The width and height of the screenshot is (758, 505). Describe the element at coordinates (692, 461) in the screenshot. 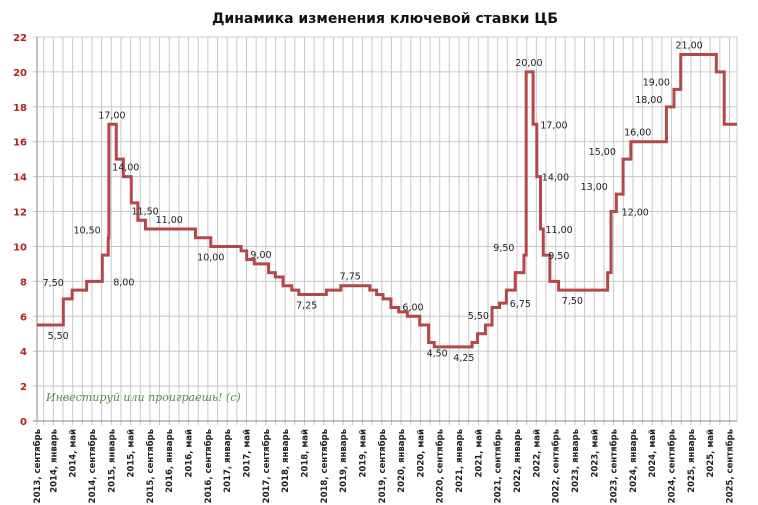

I see `x-tick-label: 2025, январь` at that location.